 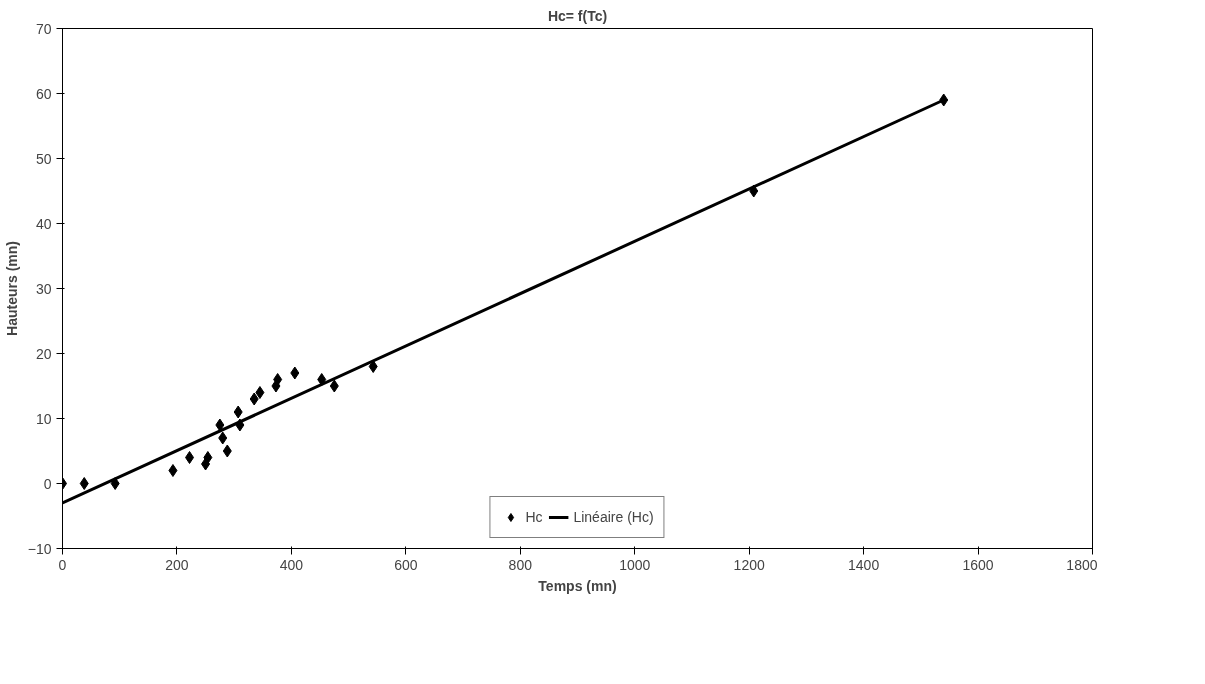 I want to click on x-axis-title: Temps (mn), so click(x=577, y=585).